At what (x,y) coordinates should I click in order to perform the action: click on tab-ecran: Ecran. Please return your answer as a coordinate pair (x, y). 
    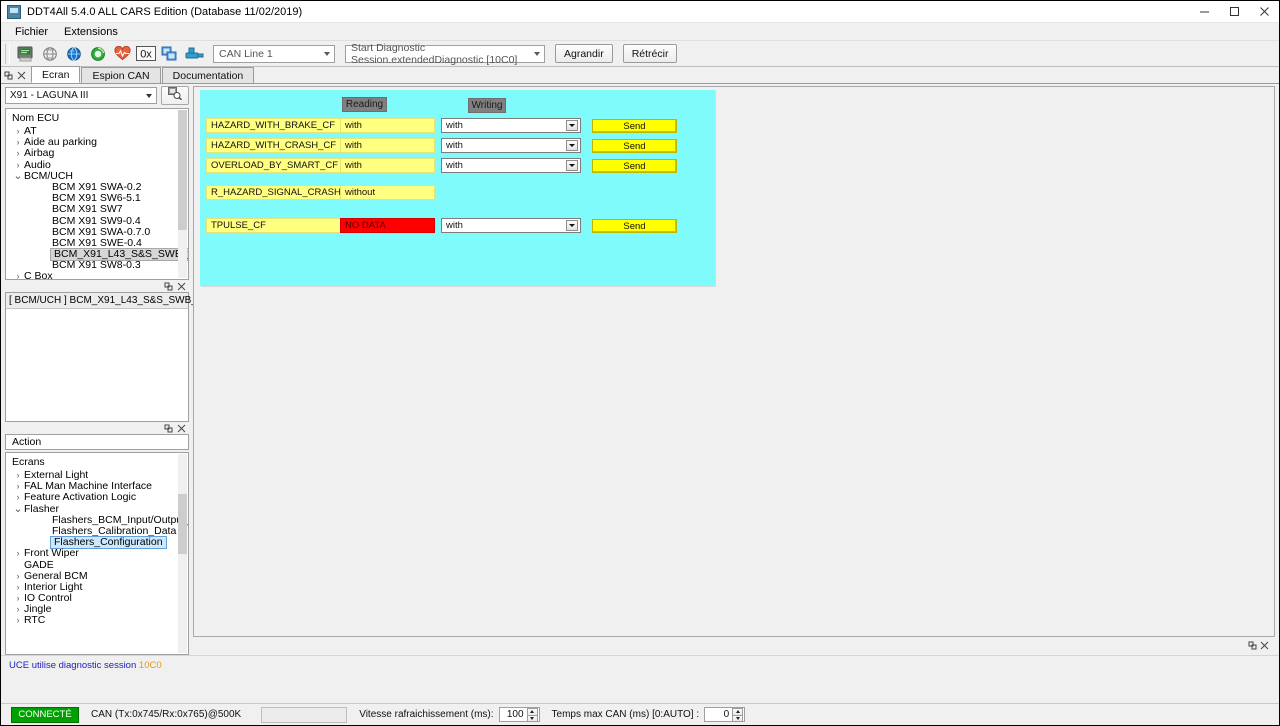
    Looking at the image, I should click on (56, 74).